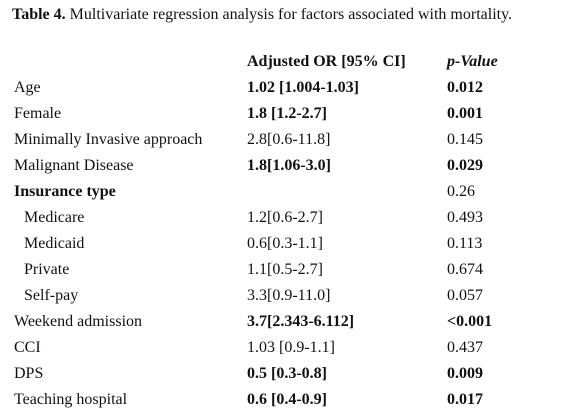  What do you see at coordinates (465, 87) in the screenshot?
I see `p-value: 0.012` at bounding box center [465, 87].